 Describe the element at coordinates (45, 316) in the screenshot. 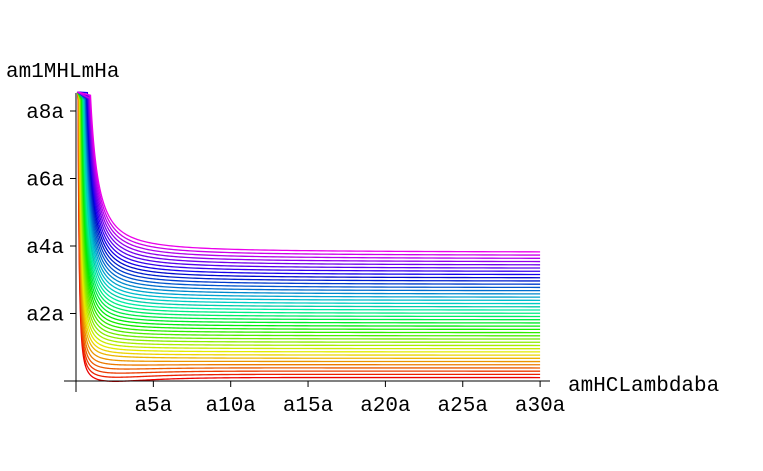

I see `y-tick-label-0: a2a` at that location.